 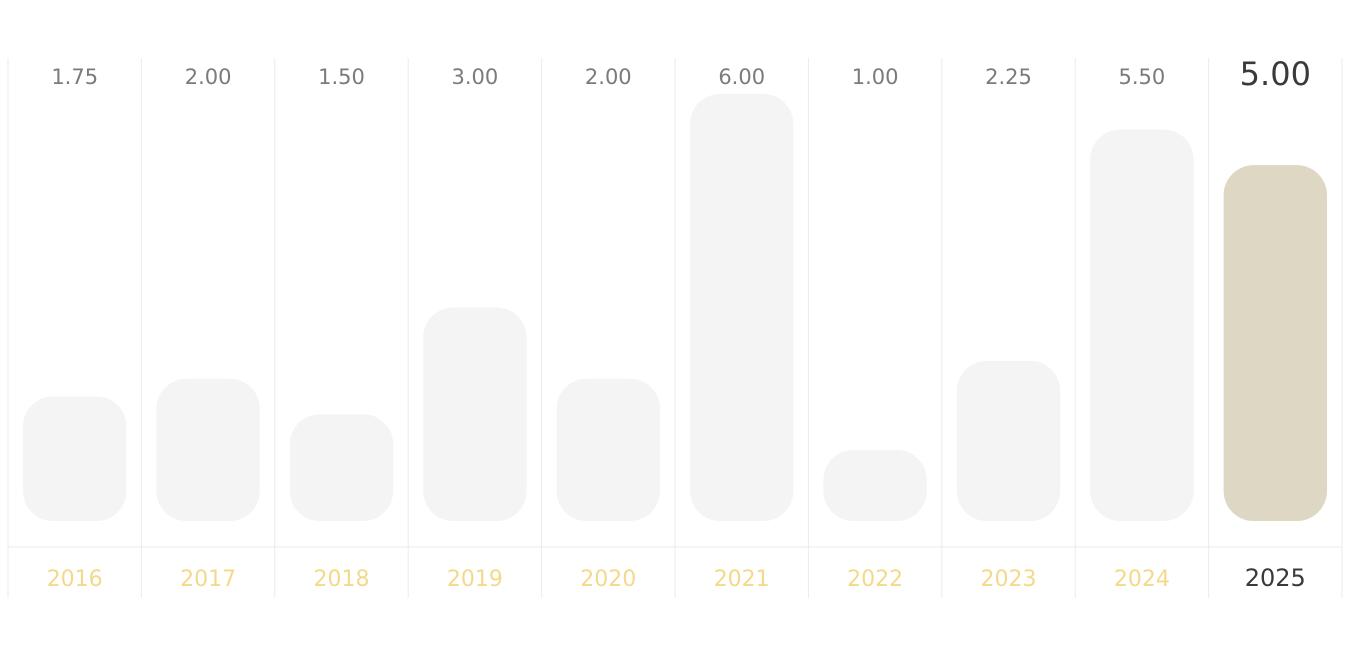 I want to click on bar-2025, so click(x=1275, y=343).